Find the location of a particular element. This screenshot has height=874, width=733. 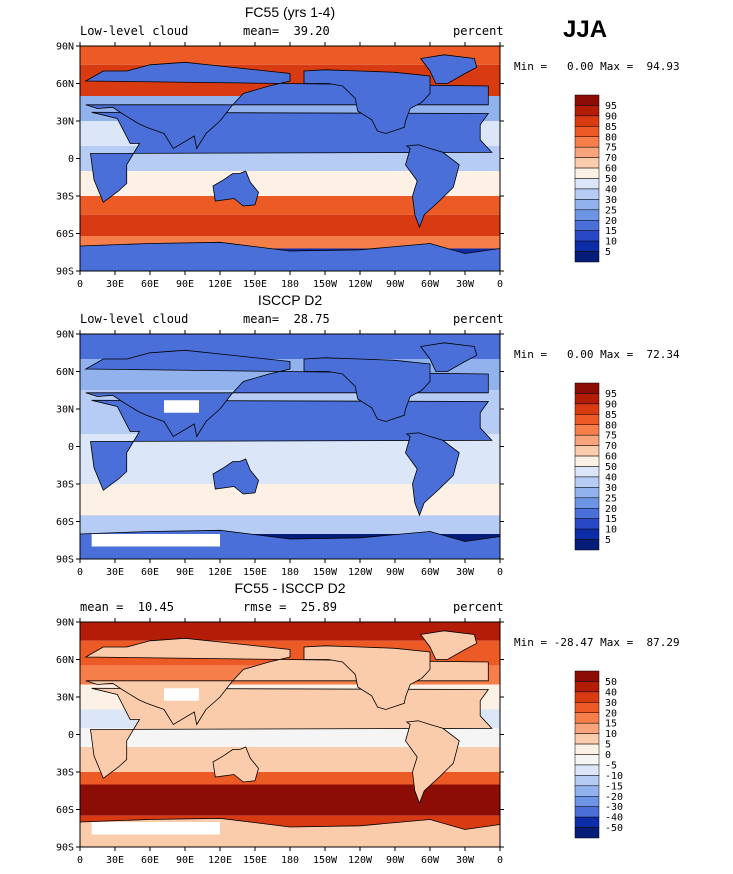

lon-label: 120W is located at coordinates (360, 284).